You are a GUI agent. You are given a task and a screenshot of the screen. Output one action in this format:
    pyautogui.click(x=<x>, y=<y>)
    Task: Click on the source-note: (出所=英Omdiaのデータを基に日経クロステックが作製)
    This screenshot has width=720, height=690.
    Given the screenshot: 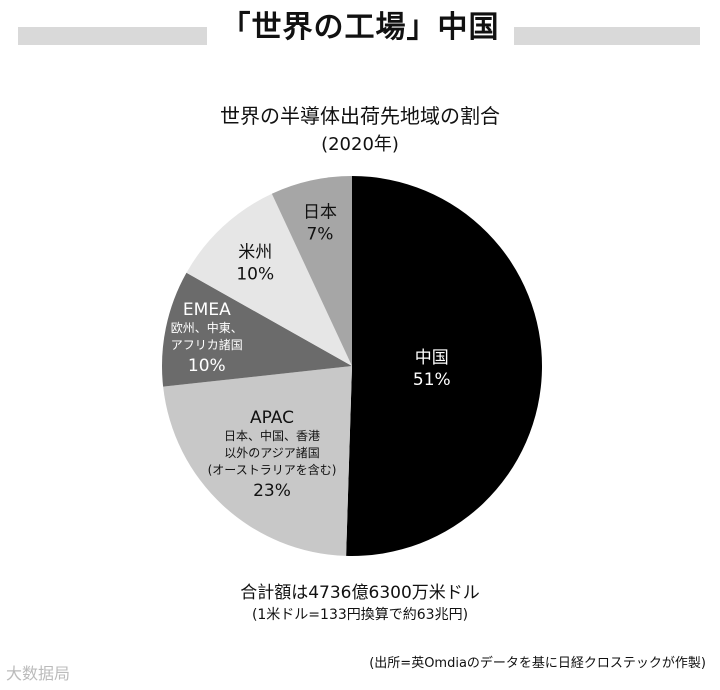 What is the action you would take?
    pyautogui.click(x=537, y=663)
    